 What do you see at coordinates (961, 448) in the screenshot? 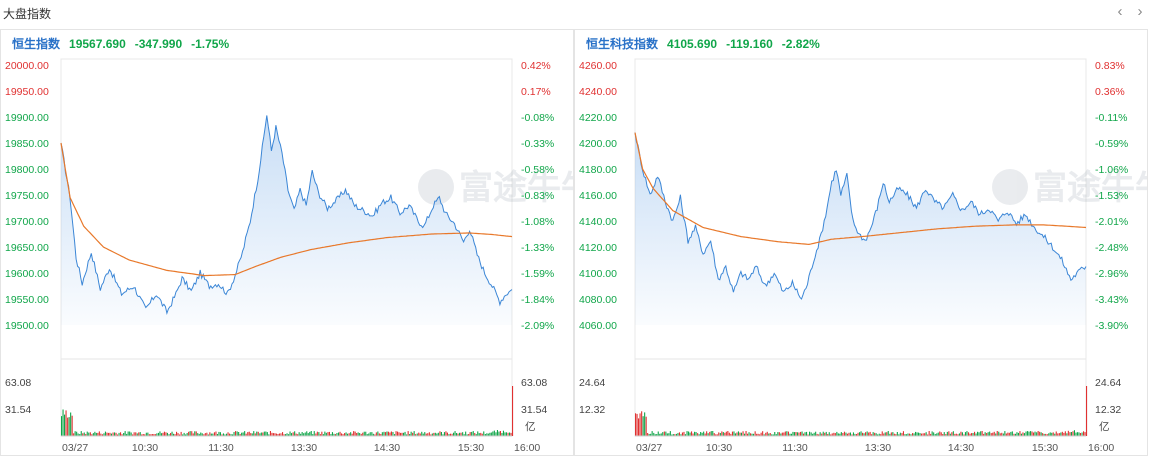
I see `time-tick-label: 14:30` at bounding box center [961, 448].